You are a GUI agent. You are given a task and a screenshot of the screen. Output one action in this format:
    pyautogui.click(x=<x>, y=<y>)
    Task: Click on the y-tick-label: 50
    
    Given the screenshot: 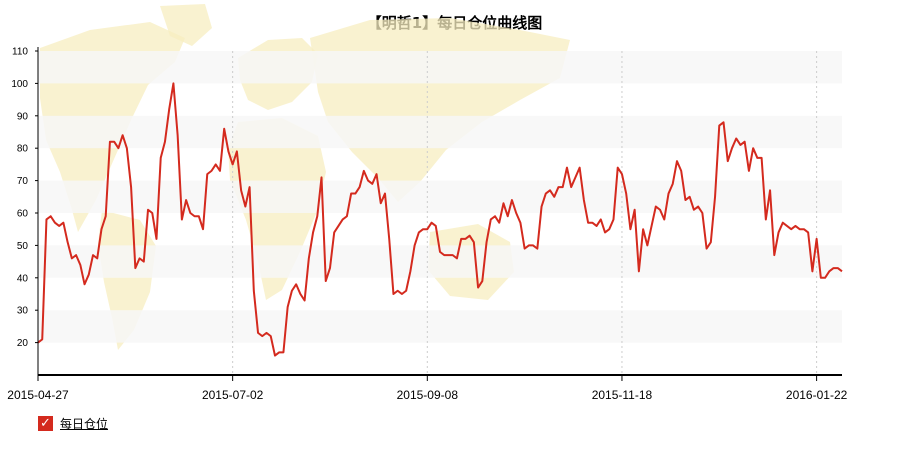 What is the action you would take?
    pyautogui.click(x=23, y=246)
    